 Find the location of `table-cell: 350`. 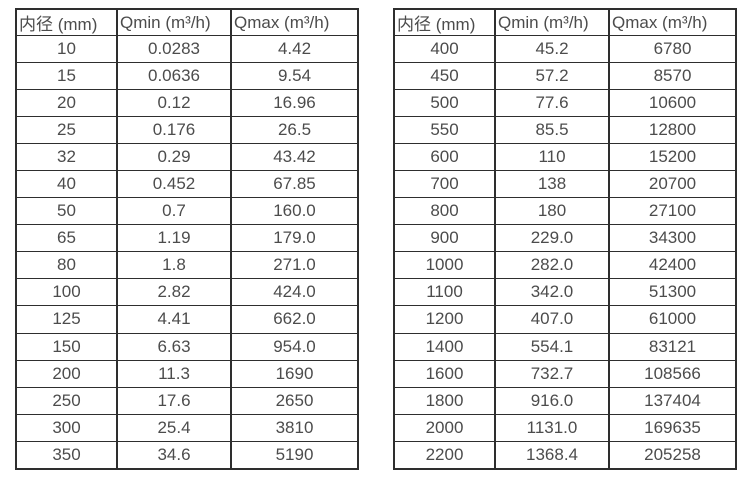

table-cell: 350 is located at coordinates (66, 455).